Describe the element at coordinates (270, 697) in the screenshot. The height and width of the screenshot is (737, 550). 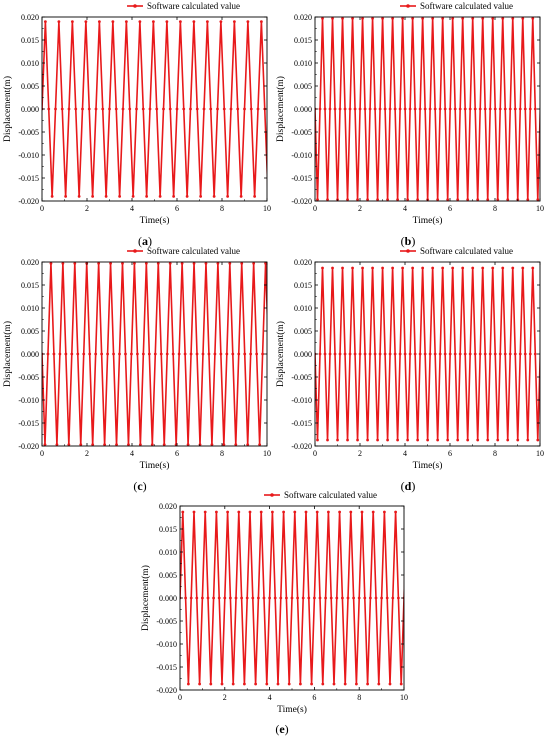
I see `x-tick-label: 4` at that location.